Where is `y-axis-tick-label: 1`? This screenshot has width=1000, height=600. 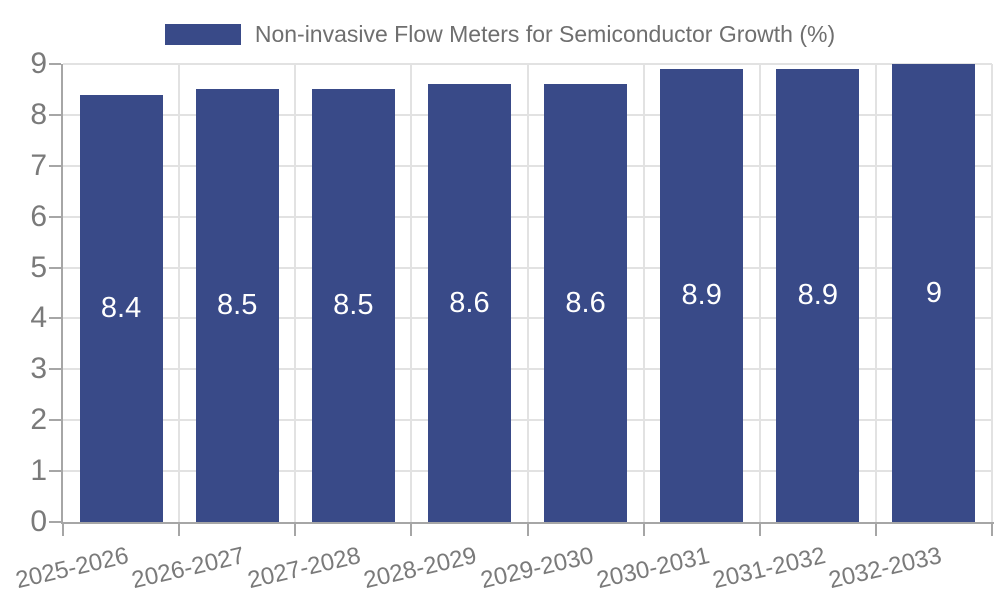
y-axis-tick-label: 1 is located at coordinates (38, 471).